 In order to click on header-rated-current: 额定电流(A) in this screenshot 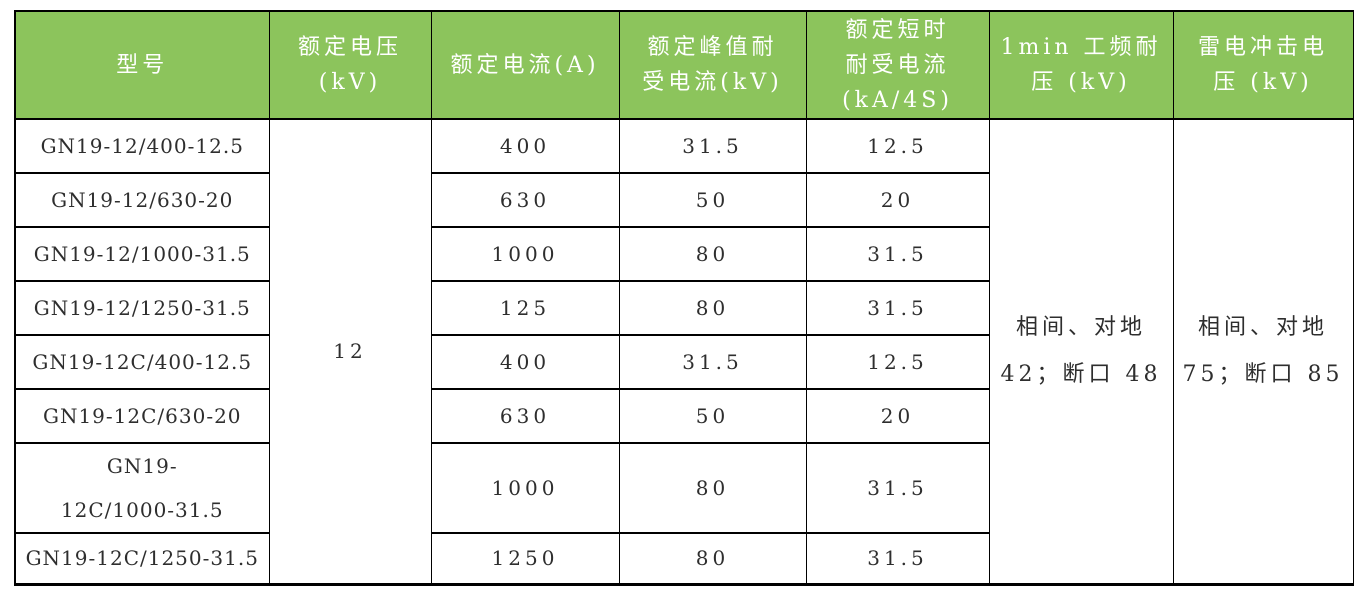, I will do `click(525, 65)`.